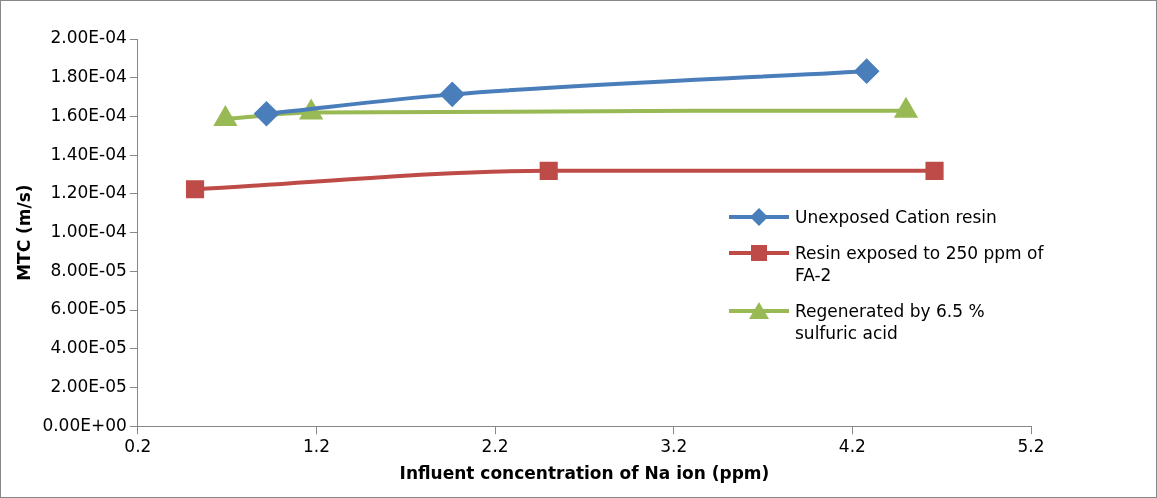 This screenshot has width=1157, height=498. I want to click on x-tick-label: 1.2, so click(316, 445).